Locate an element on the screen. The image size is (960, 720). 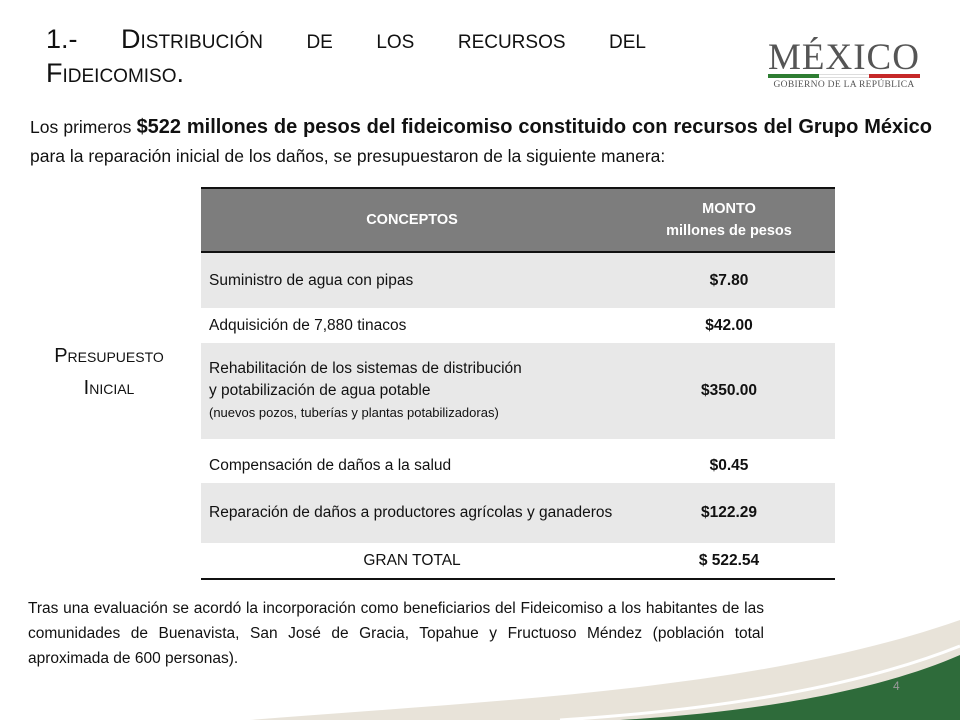
table-total-row: GRAN TOTAL $ 522.54 is located at coordinates (518, 561).